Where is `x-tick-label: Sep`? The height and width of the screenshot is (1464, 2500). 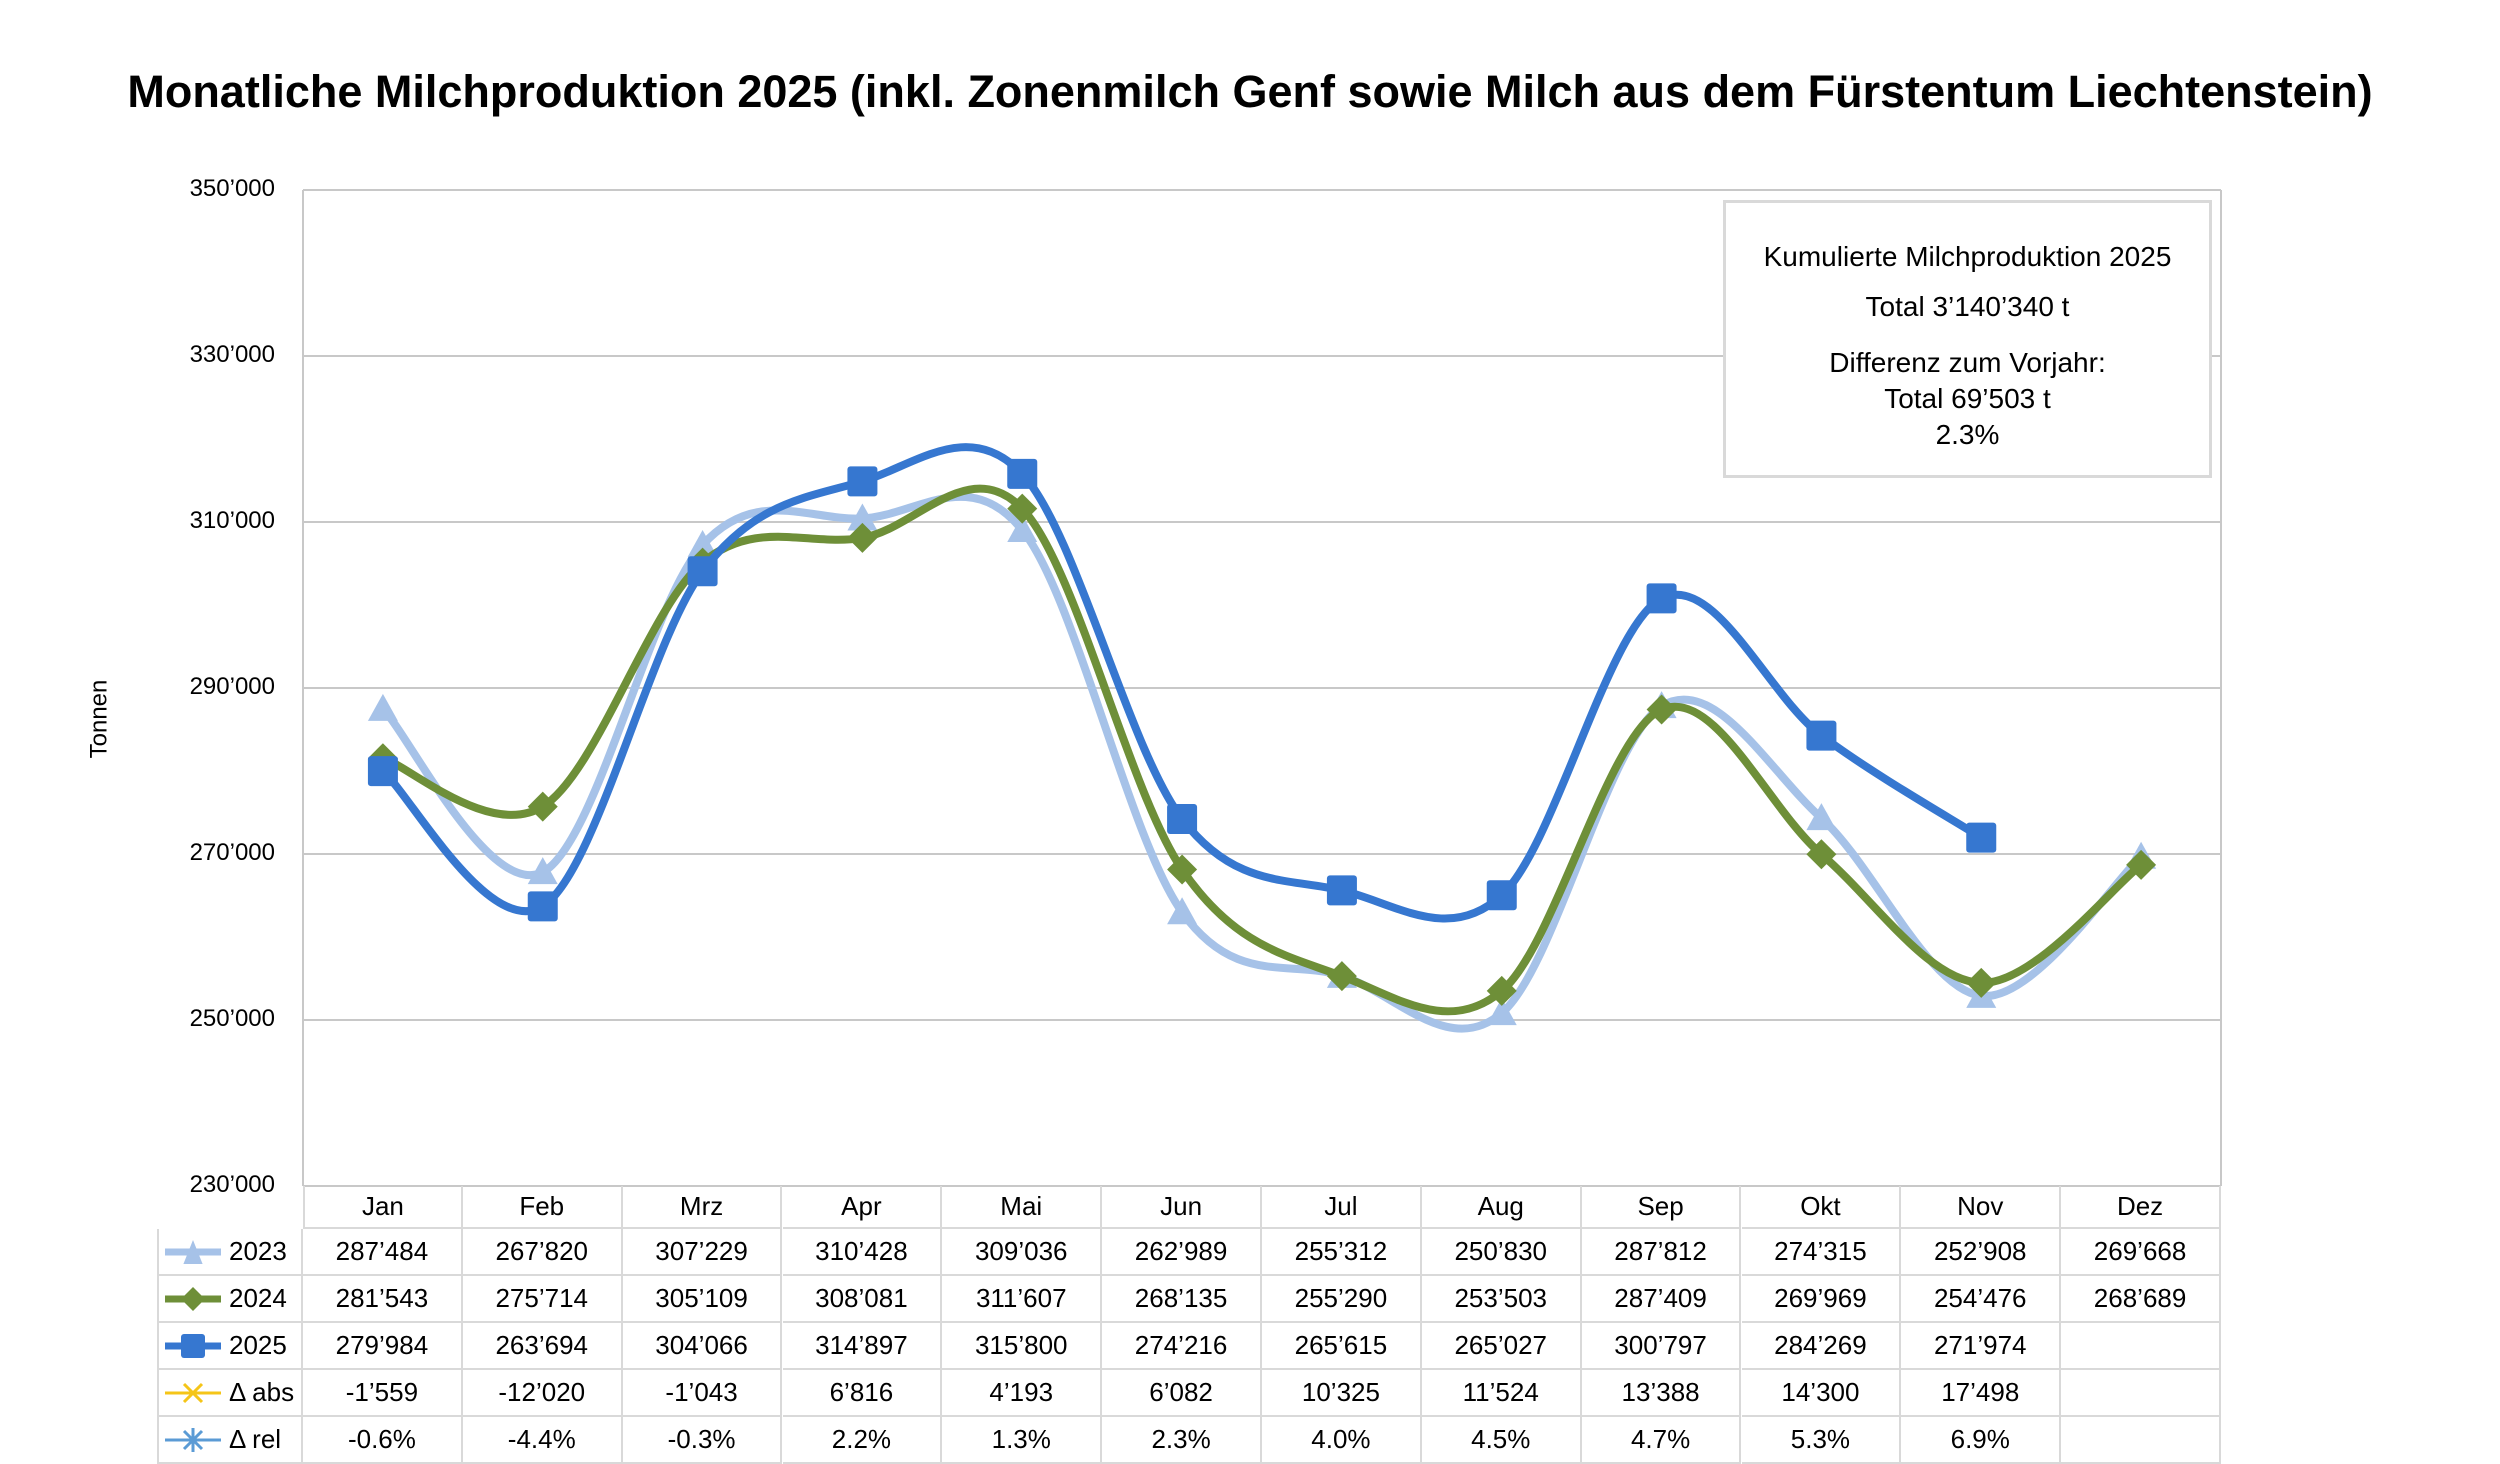
x-tick-label: Sep is located at coordinates (1661, 1207).